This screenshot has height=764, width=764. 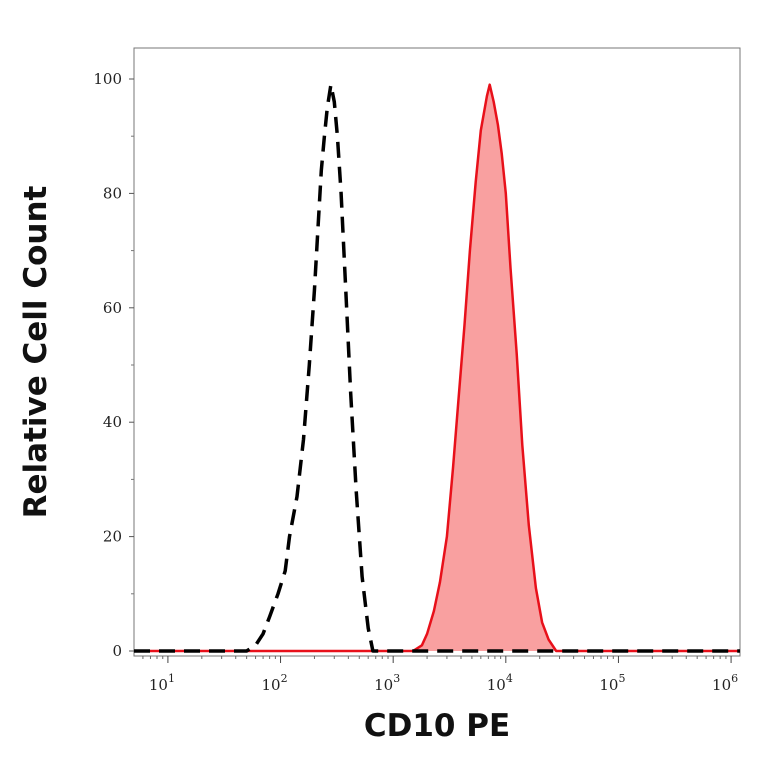 I want to click on x-tick-label: 10⁵, so click(x=612, y=683).